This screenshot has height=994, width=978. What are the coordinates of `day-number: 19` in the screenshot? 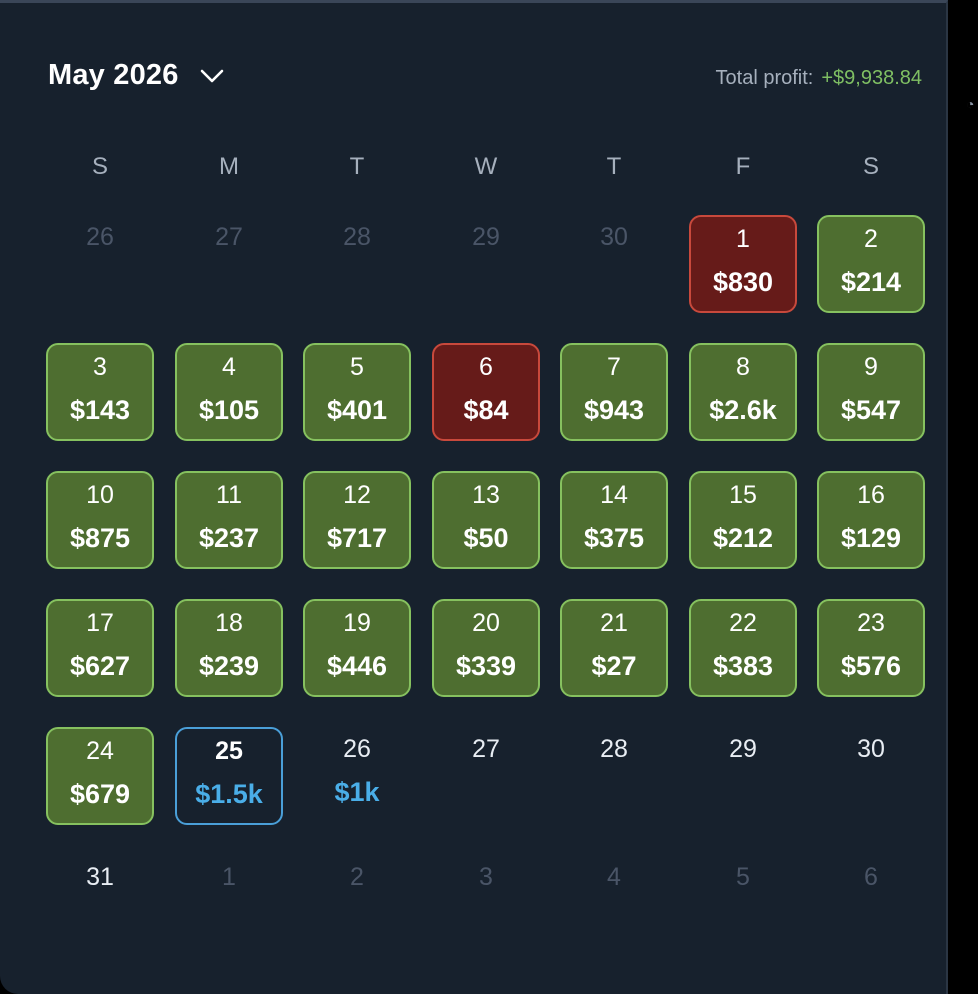 It's located at (357, 623).